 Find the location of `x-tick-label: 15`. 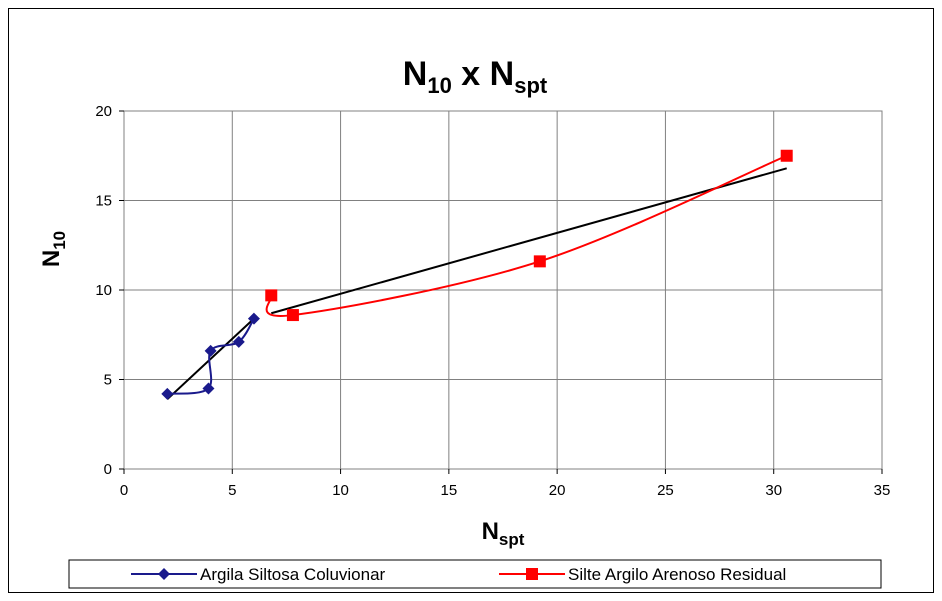

x-tick-label: 15 is located at coordinates (449, 490).